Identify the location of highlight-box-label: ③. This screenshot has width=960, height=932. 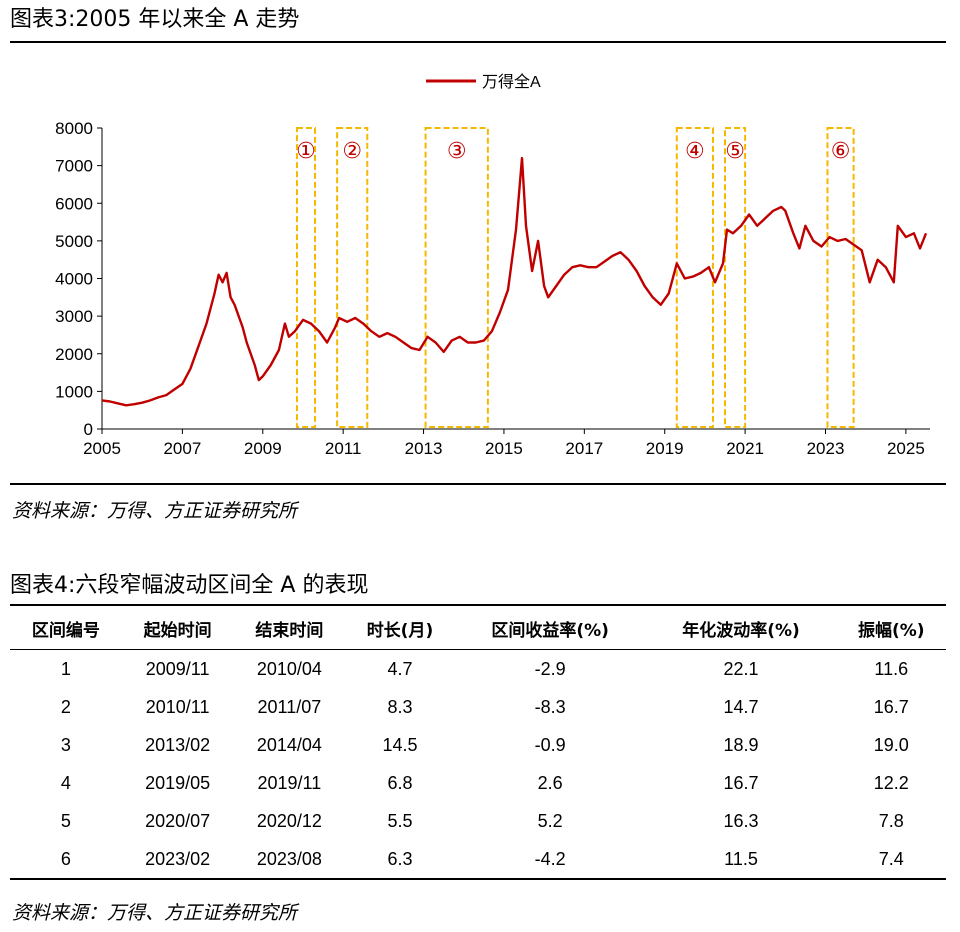
(457, 150).